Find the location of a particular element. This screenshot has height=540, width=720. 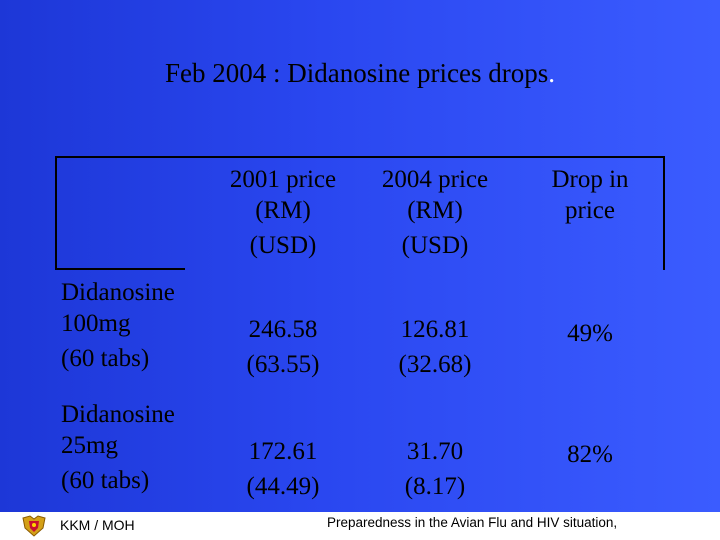

header-drop-in-price: Drop in price is located at coordinates (590, 195).